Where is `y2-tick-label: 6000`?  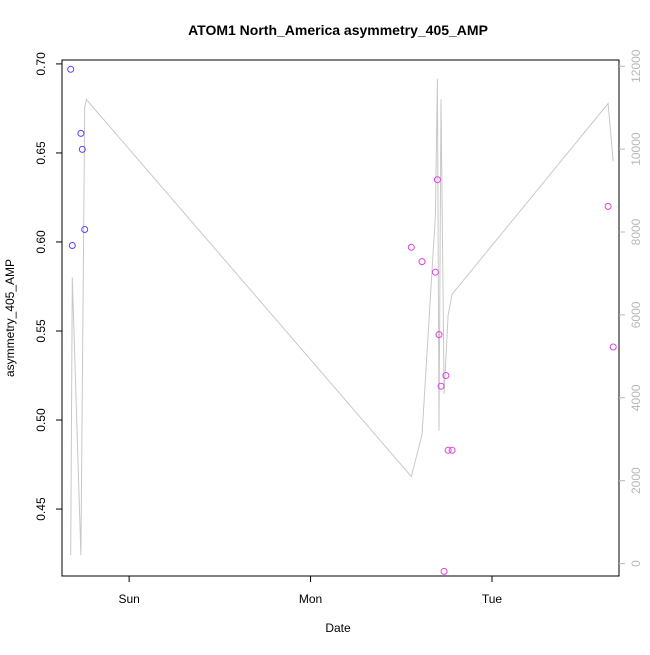 y2-tick-label: 6000 is located at coordinates (636, 314).